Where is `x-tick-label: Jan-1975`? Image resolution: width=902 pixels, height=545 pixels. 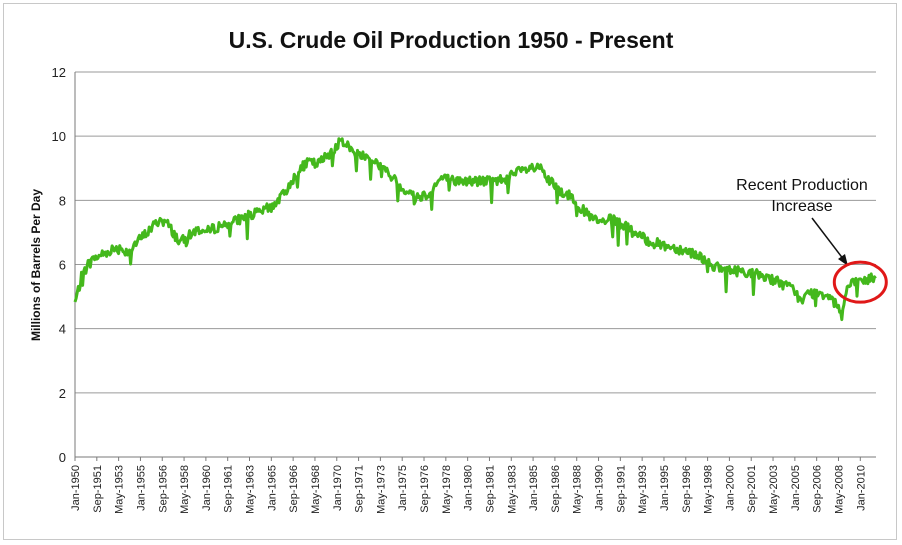 x-tick-label: Jan-1975 is located at coordinates (403, 488).